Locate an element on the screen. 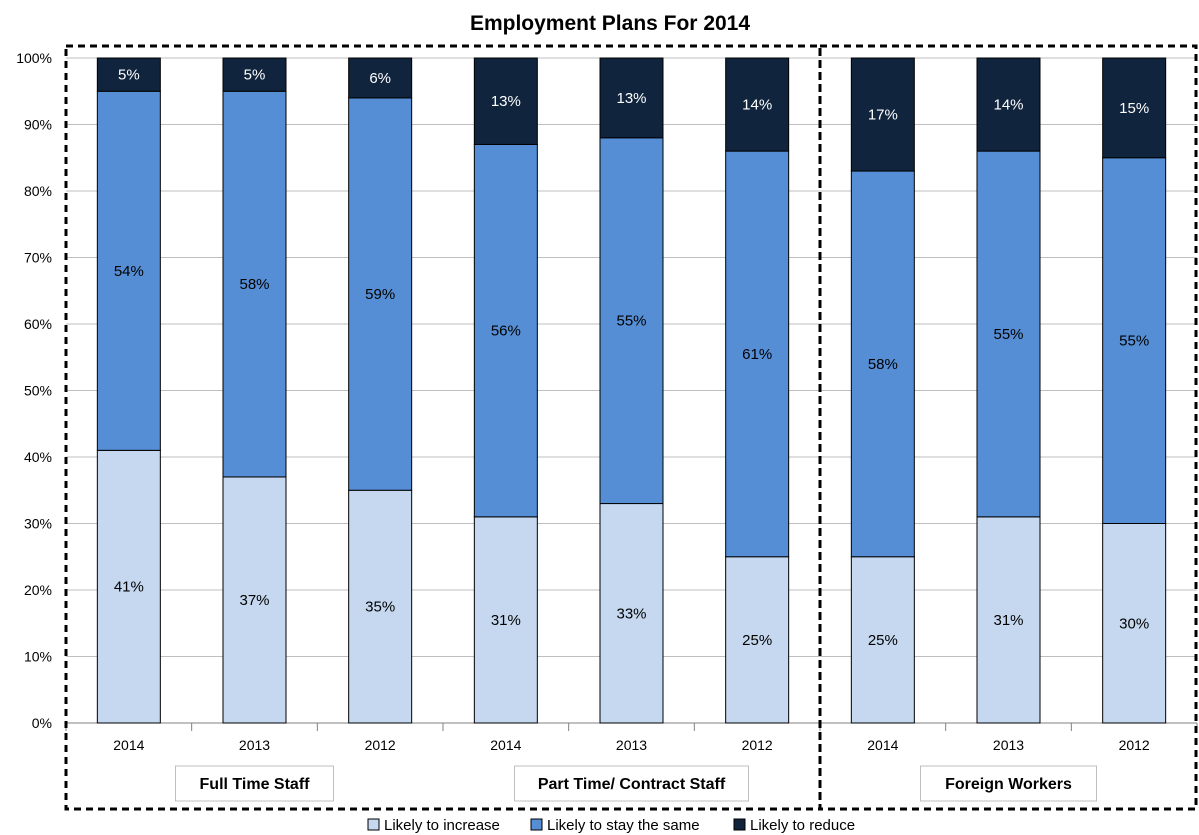  x-axis-labels: 2014 2013 2012 2014 2013 2012 2014 2013 2012 is located at coordinates (631, 745).